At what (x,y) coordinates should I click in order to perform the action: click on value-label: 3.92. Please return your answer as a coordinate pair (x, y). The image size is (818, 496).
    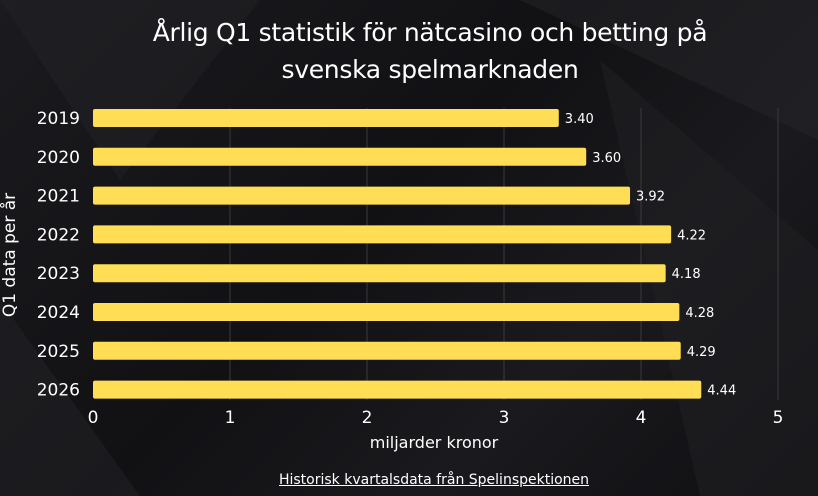
    Looking at the image, I should click on (650, 197).